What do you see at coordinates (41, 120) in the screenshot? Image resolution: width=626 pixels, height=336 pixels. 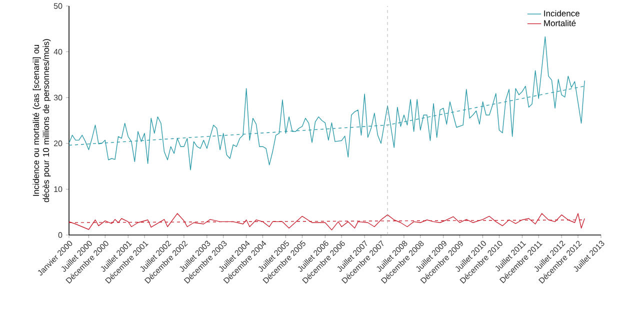 I see `y-axis-title: Incidence ou mortalité (cas [scenarii] ou décès pour 10 millions de personnes/mois)` at bounding box center [41, 120].